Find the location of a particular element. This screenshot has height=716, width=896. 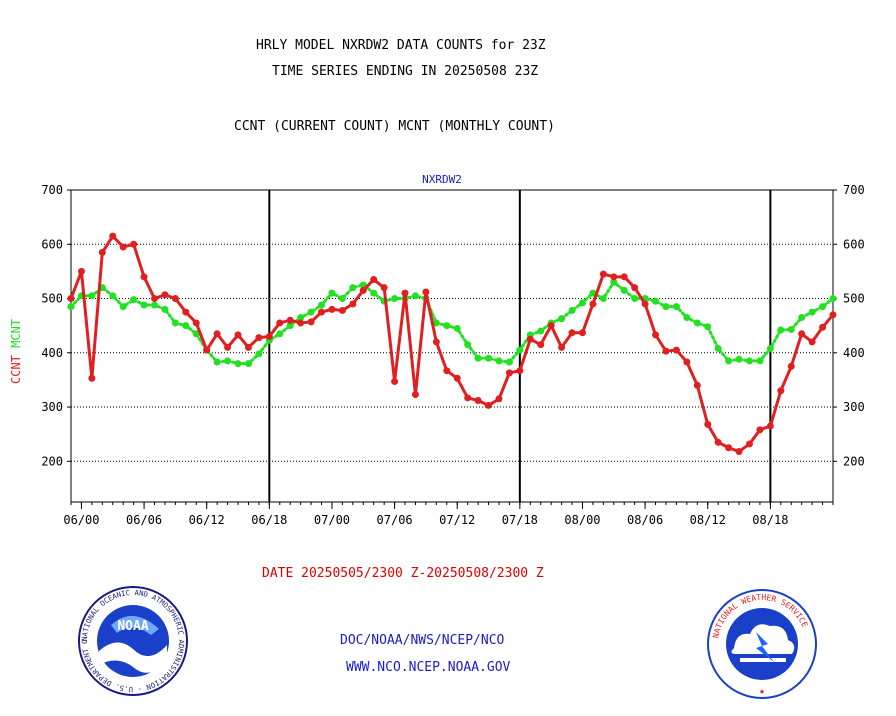

y-tick-label-right: 300 is located at coordinates (854, 407).